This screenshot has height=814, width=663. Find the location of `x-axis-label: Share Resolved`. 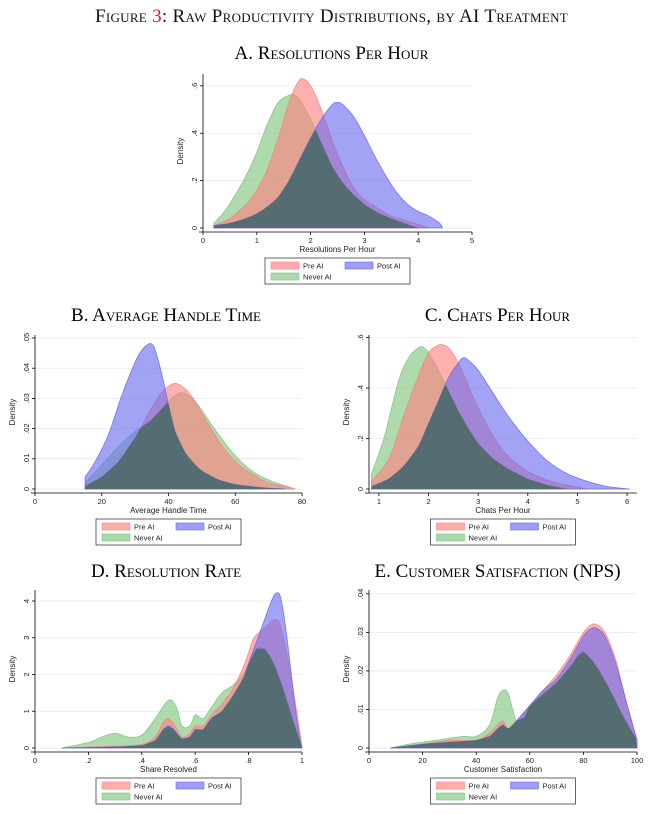

x-axis-label: Share Resolved is located at coordinates (168, 769).